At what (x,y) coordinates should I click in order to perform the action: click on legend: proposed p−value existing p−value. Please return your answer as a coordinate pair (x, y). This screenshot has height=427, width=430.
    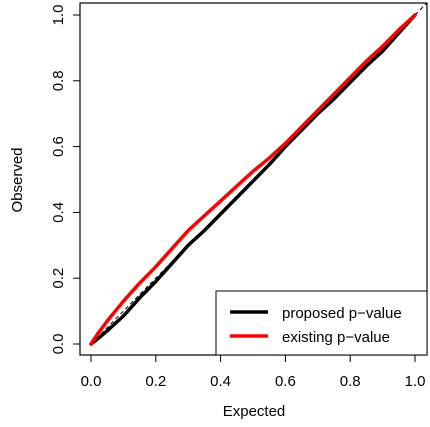
    Looking at the image, I should click on (321, 323).